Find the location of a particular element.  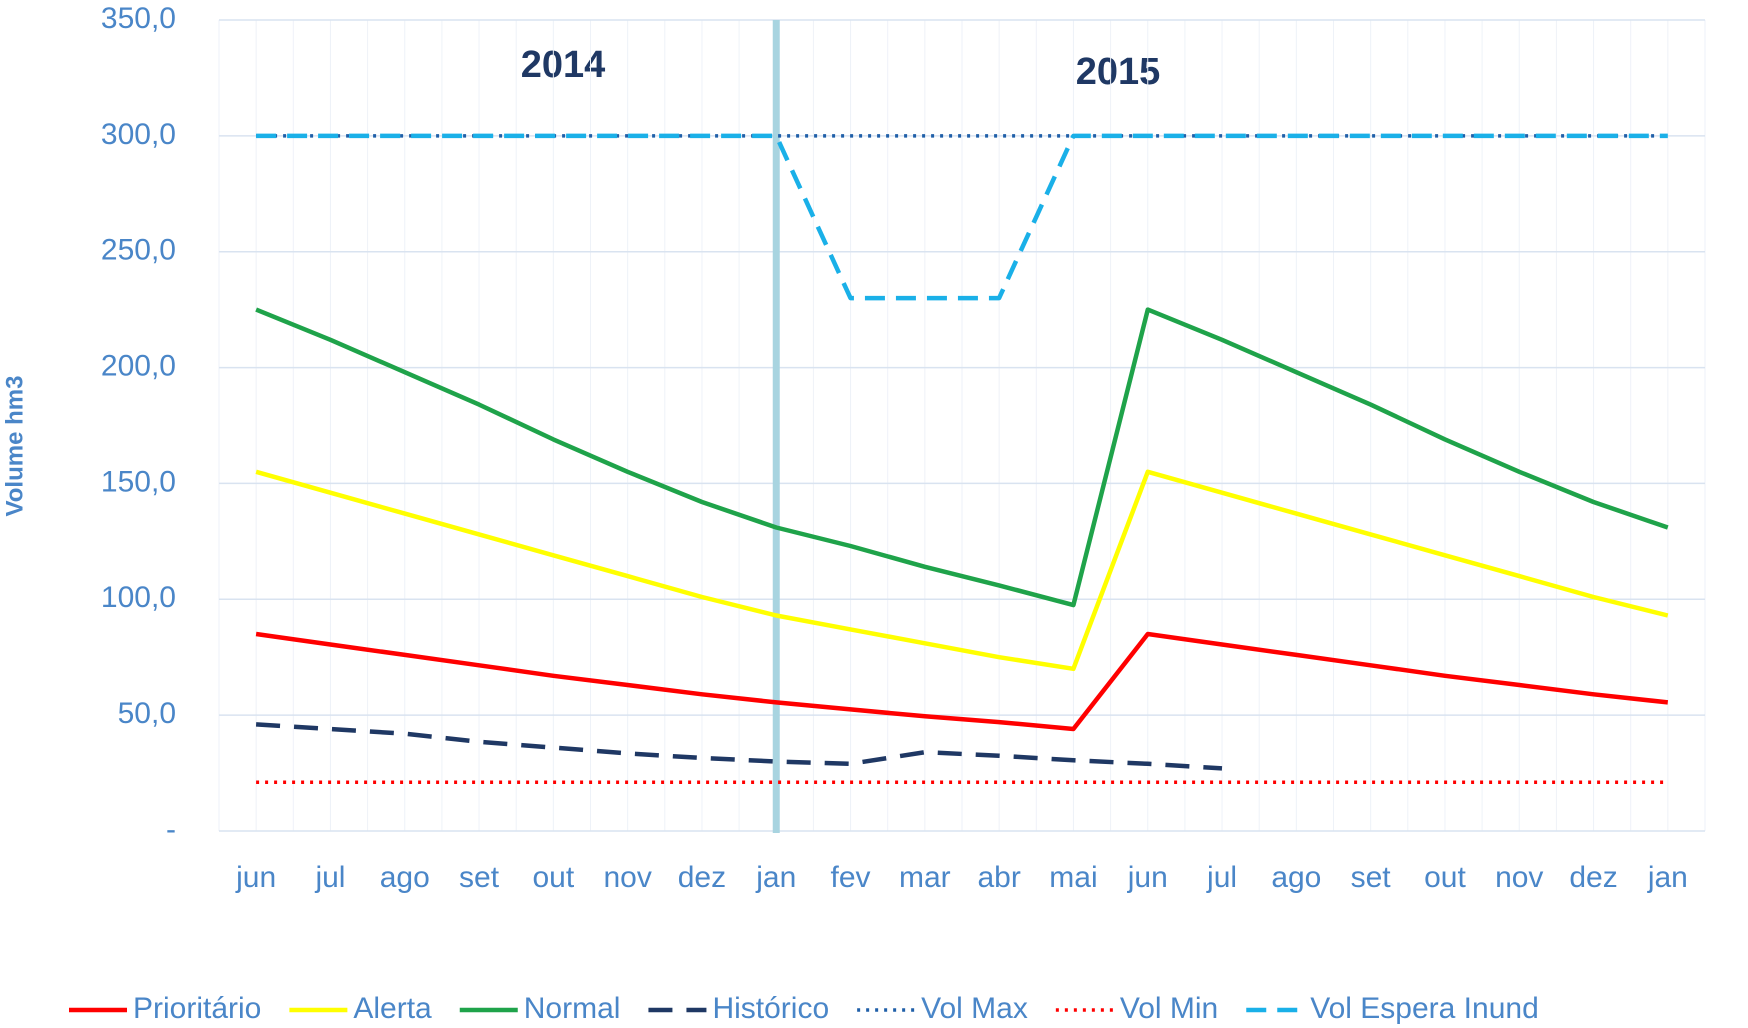

legend-label: Vol Max is located at coordinates (974, 1008).